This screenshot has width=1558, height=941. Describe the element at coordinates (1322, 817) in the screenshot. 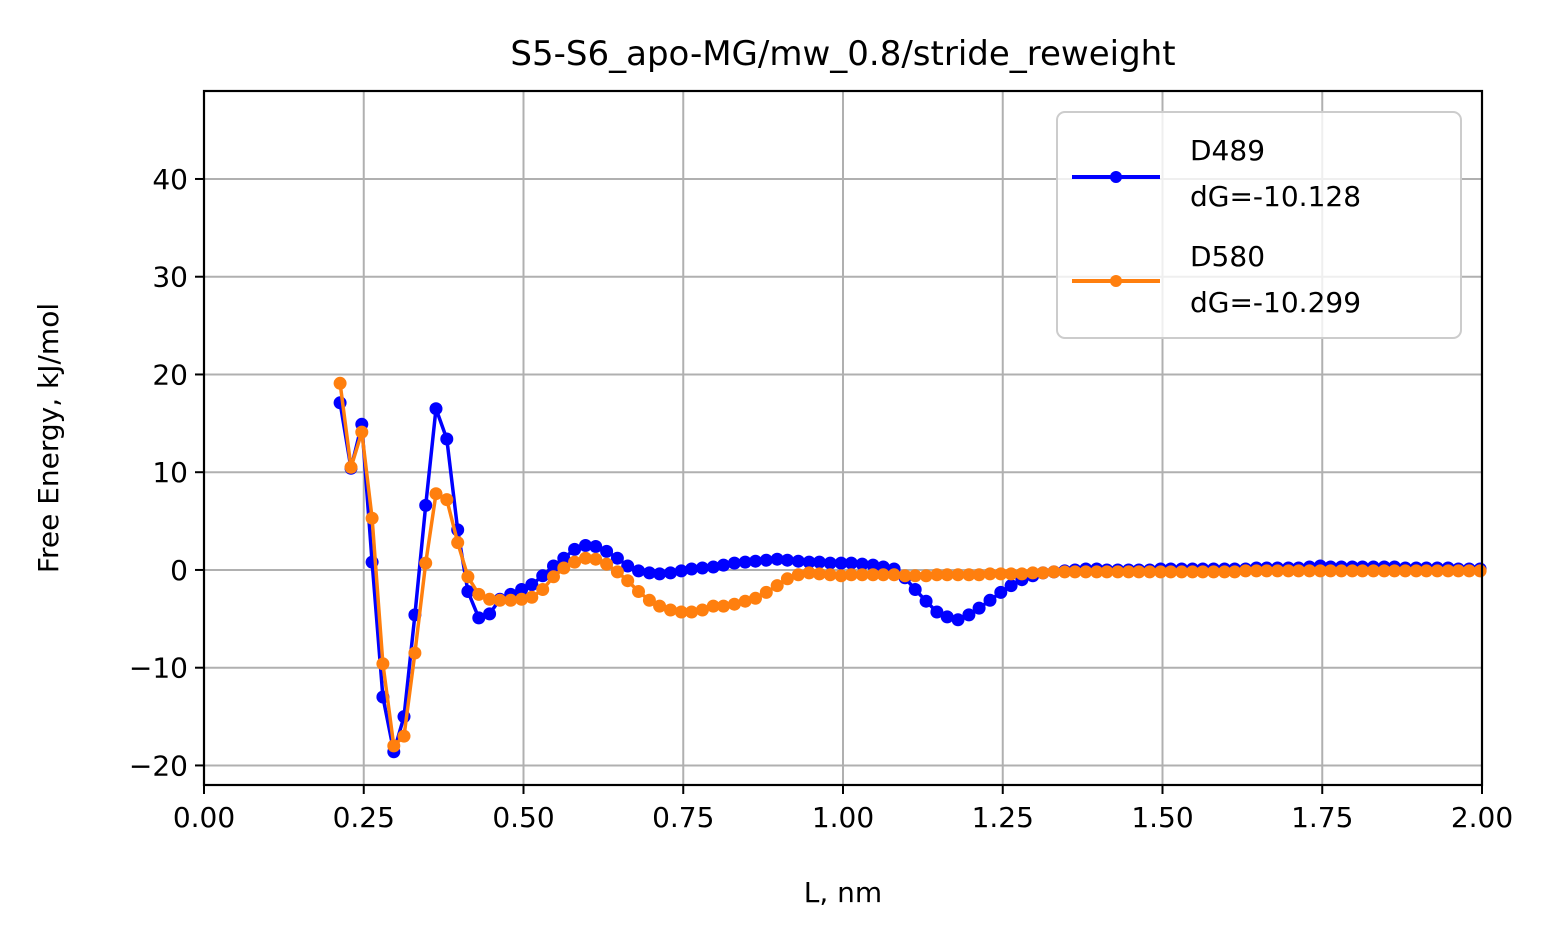

I see `x-tick-label: 1.75` at that location.